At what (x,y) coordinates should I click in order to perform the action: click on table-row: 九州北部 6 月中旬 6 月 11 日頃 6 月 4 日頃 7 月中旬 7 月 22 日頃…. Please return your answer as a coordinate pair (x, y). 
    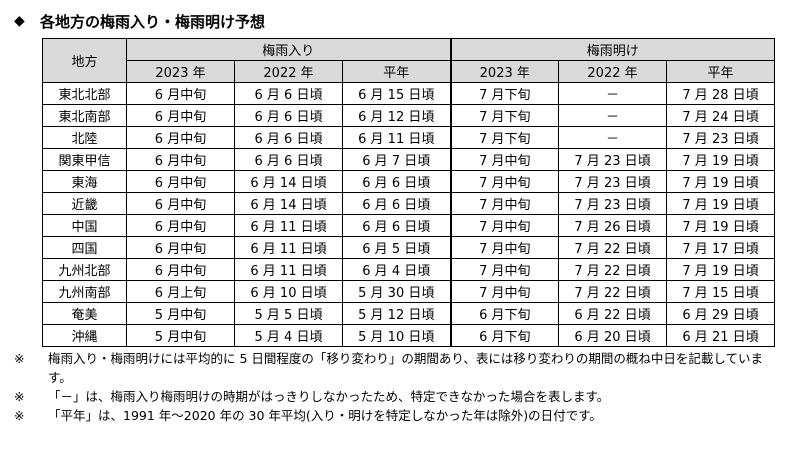
    Looking at the image, I should click on (409, 269).